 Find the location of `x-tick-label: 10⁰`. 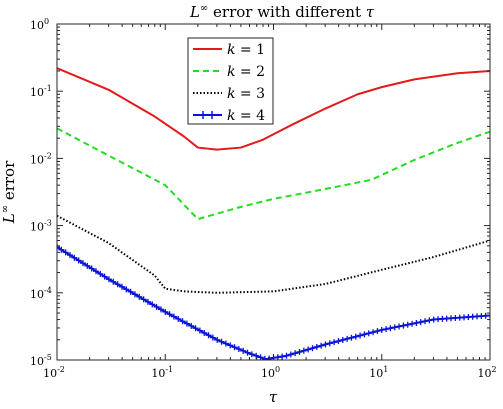

x-tick-label: 10⁰ is located at coordinates (270, 372).